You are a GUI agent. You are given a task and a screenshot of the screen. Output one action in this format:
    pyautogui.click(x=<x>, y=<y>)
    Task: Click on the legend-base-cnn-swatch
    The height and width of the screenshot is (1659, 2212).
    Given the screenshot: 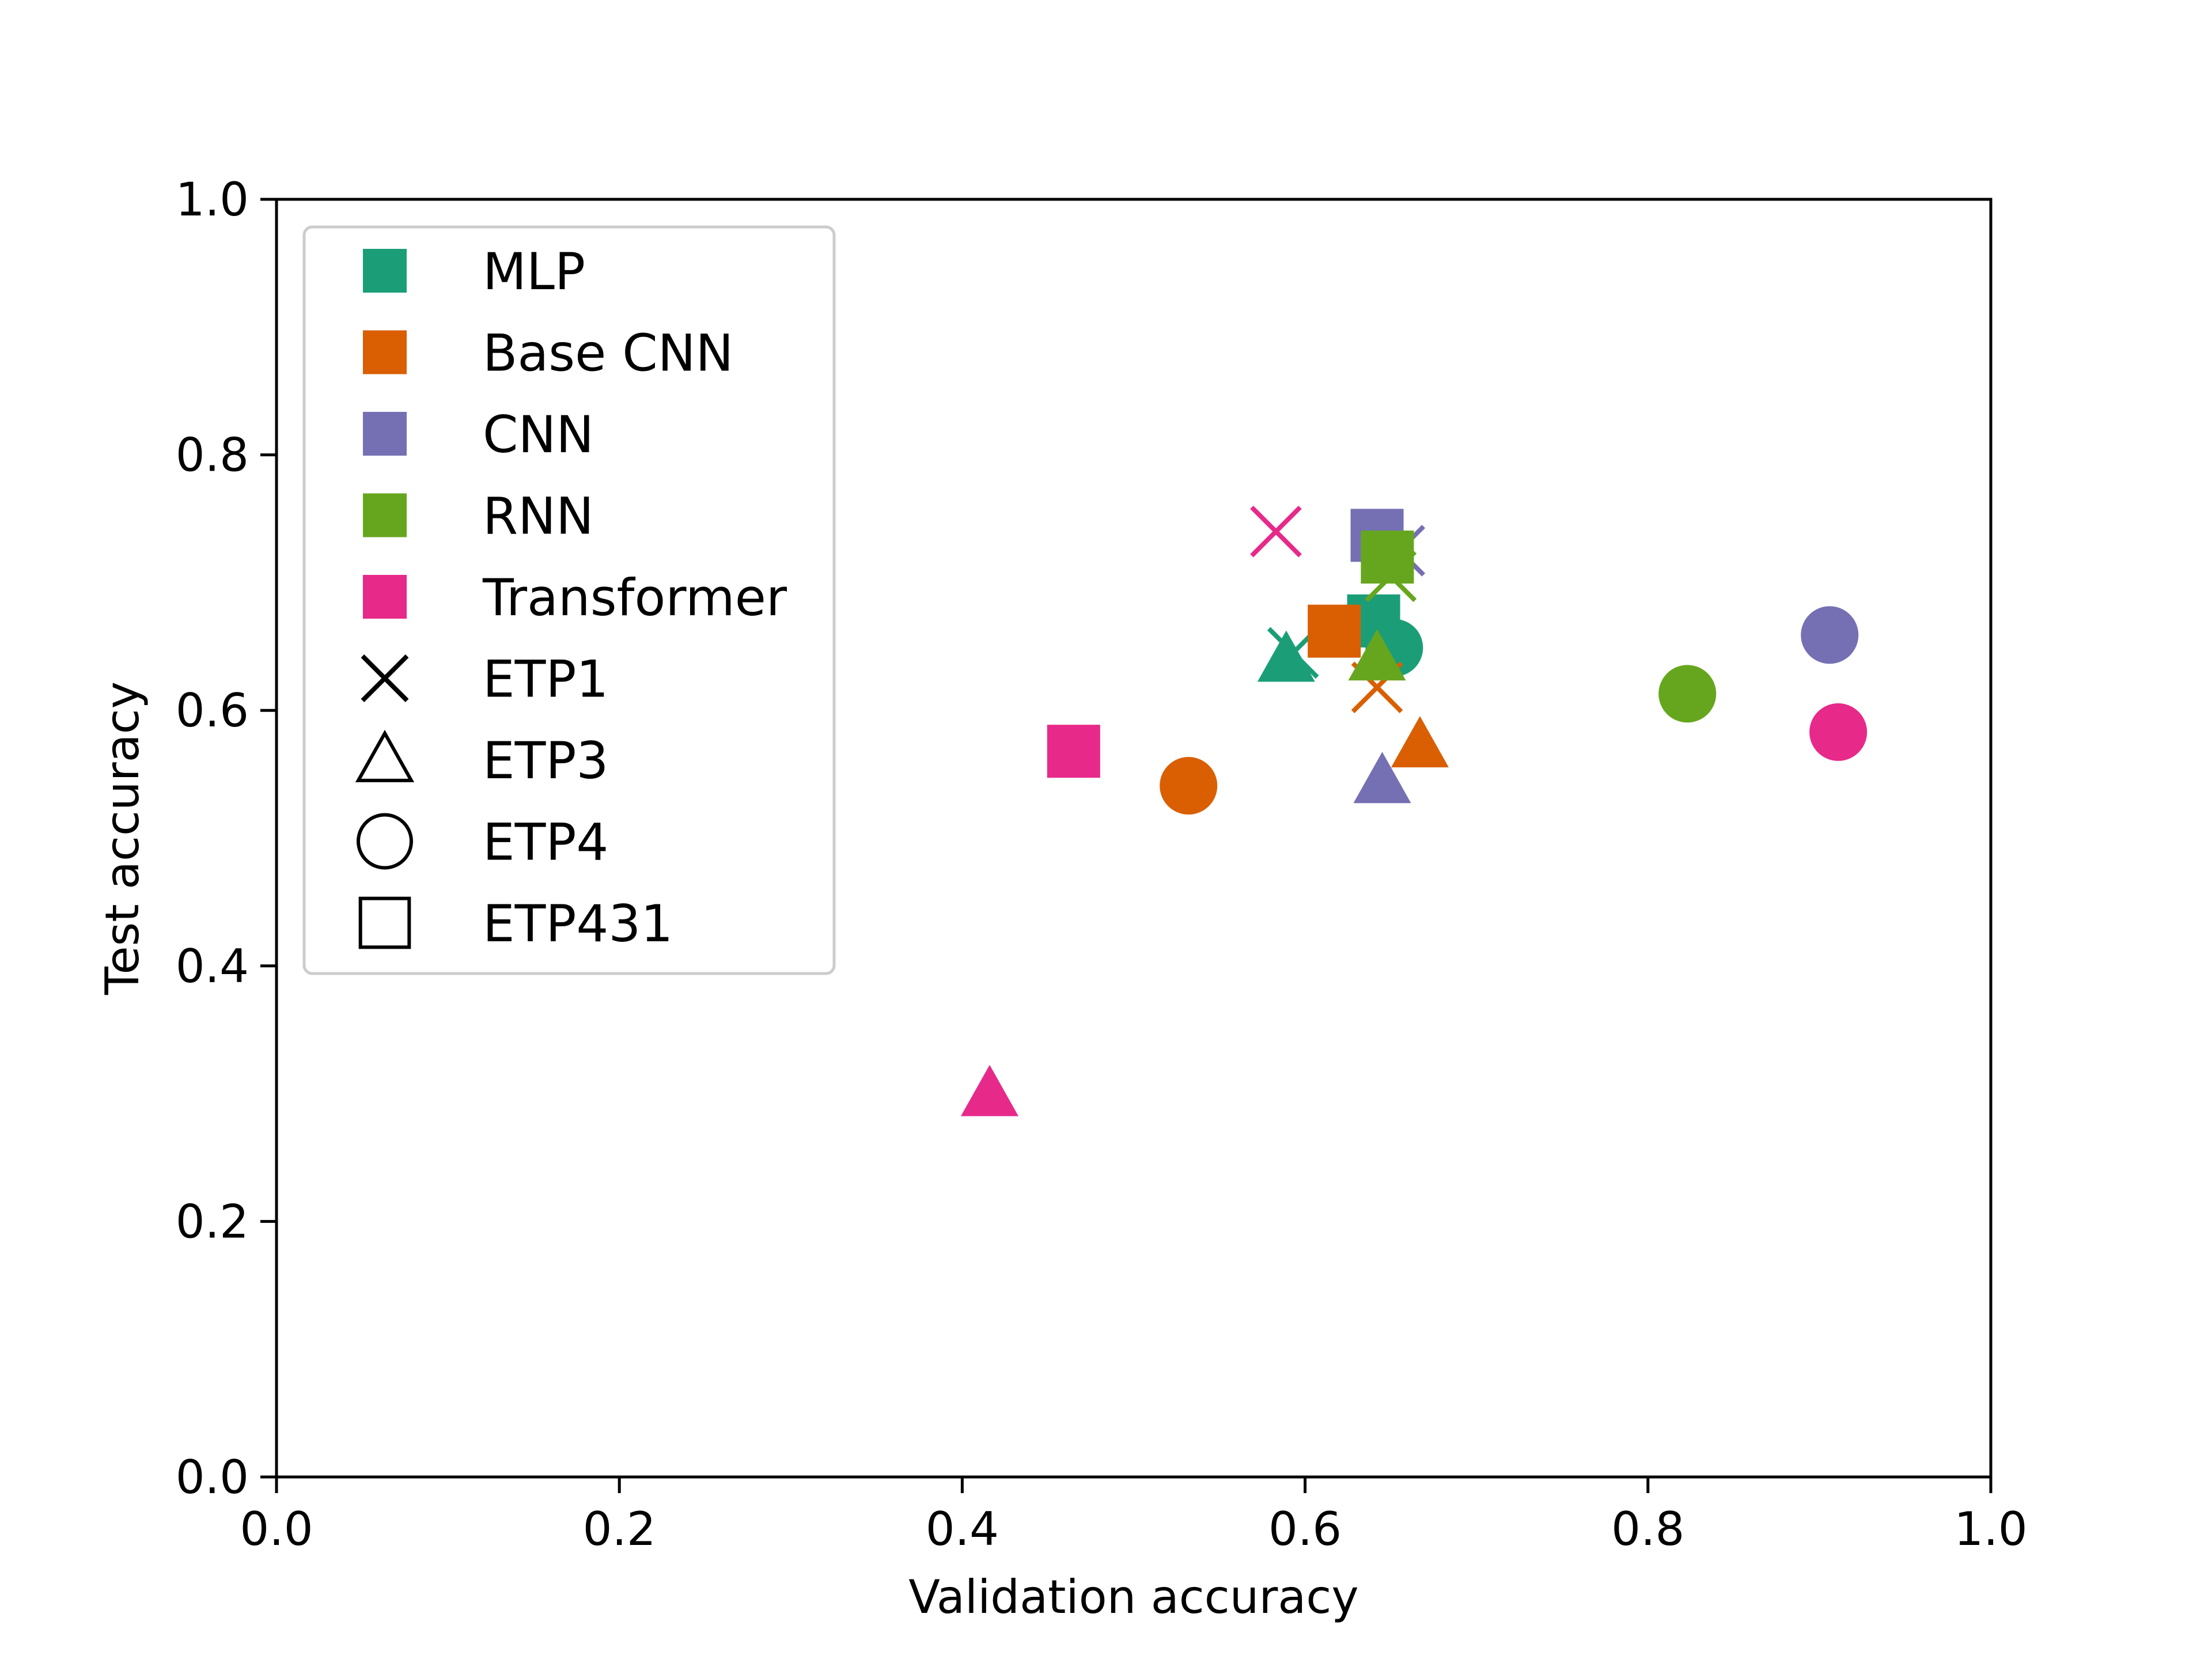 What is the action you would take?
    pyautogui.click(x=385, y=352)
    